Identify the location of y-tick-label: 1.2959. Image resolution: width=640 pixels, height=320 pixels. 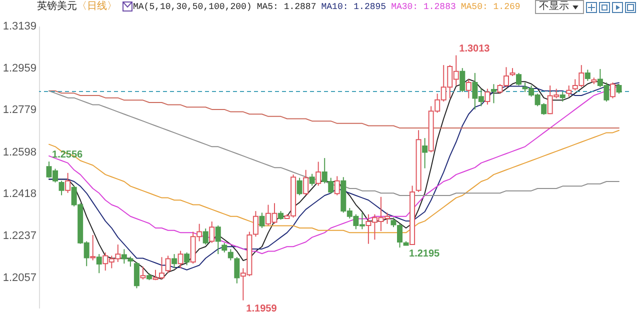
(19, 68).